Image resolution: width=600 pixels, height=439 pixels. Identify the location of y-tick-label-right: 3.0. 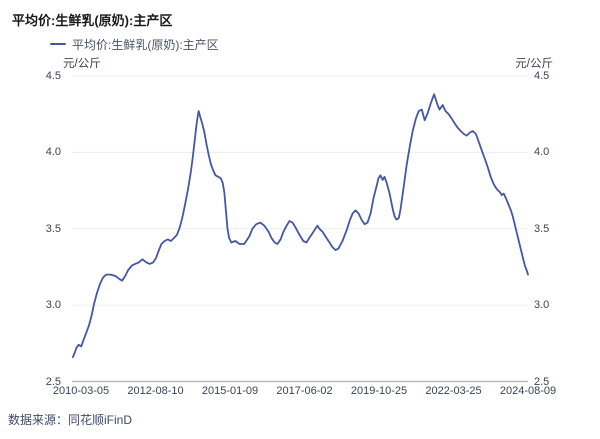
(542, 305).